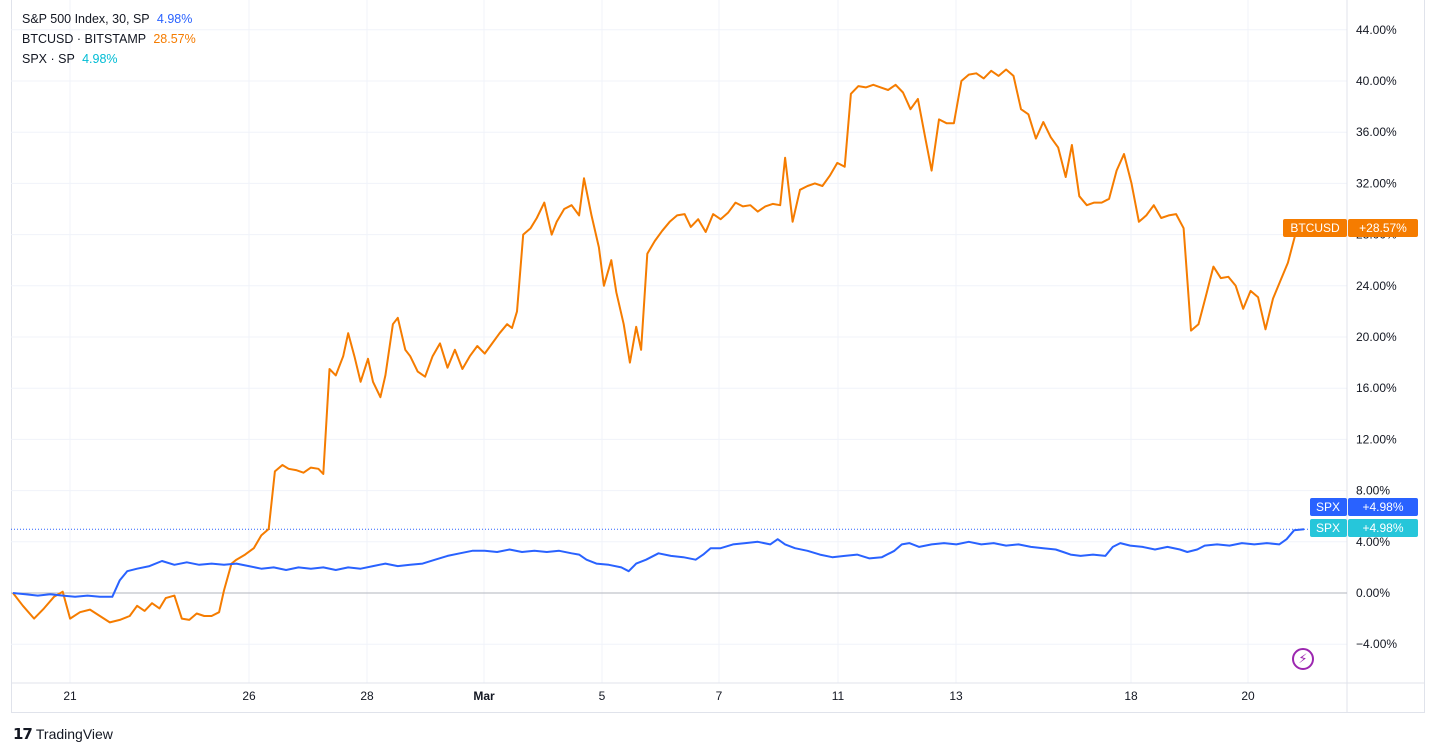 The height and width of the screenshot is (756, 1438). What do you see at coordinates (956, 696) in the screenshot?
I see `x-tick-label: 13` at bounding box center [956, 696].